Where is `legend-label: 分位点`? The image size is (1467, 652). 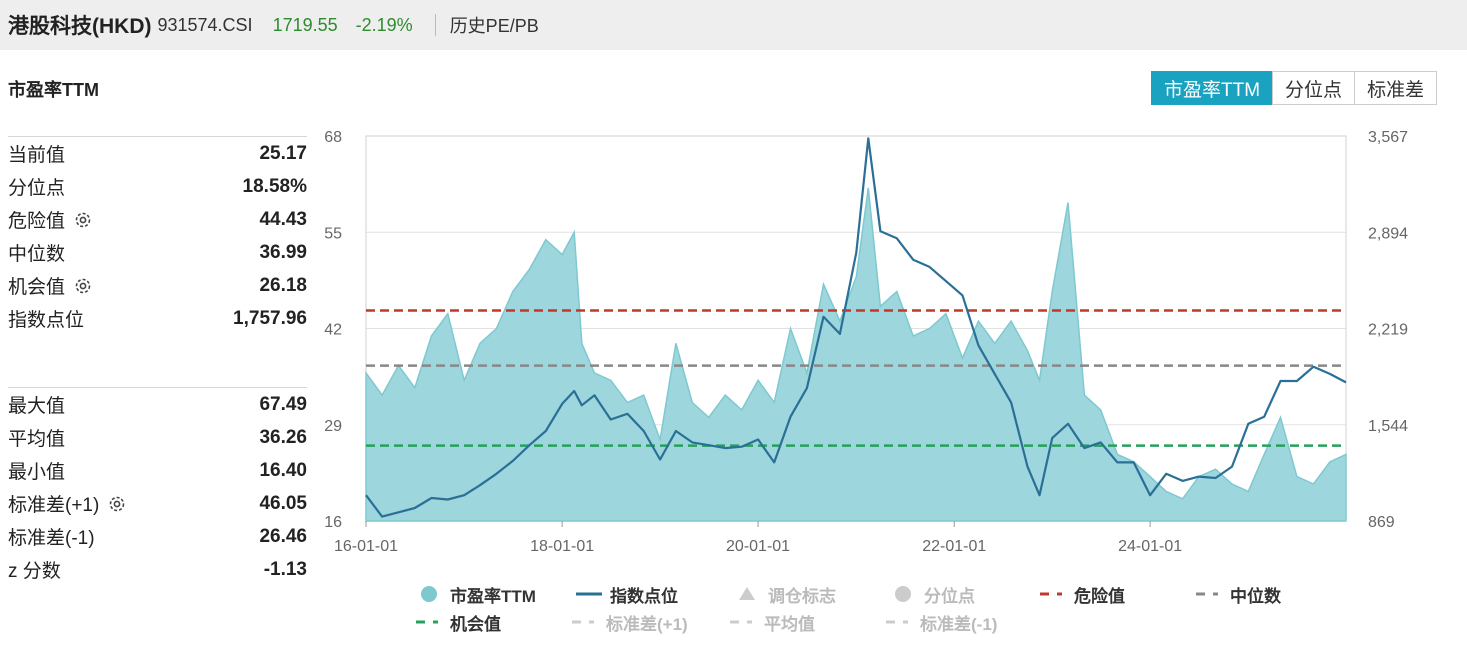 legend-label: 分位点 is located at coordinates (949, 596).